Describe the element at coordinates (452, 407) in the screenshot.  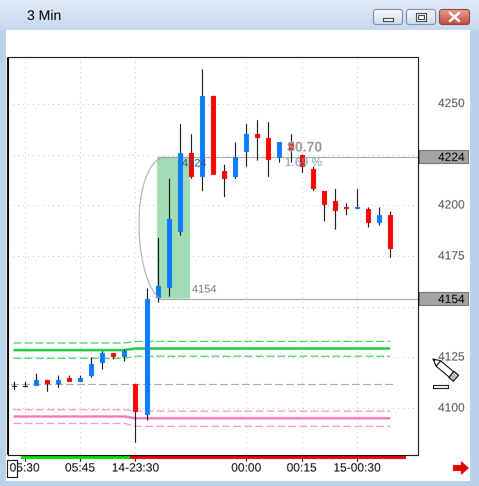
I see `y-tick-label: 4100` at that location.